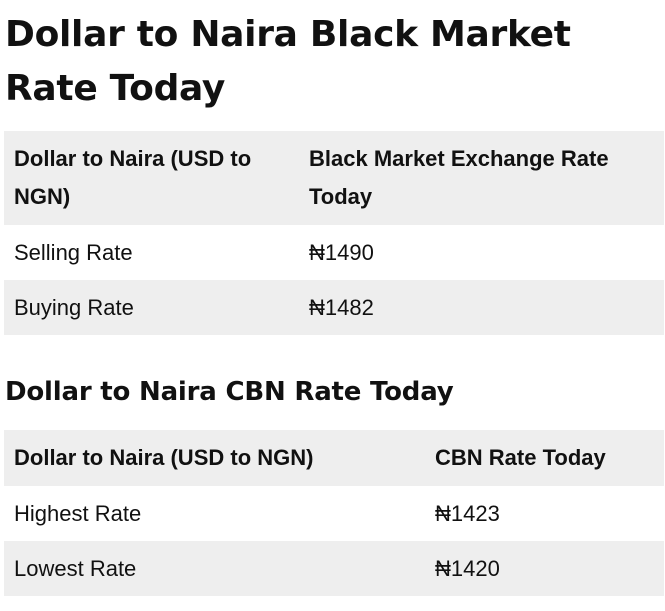  I want to click on rate-label: Lowest Rate, so click(75, 568).